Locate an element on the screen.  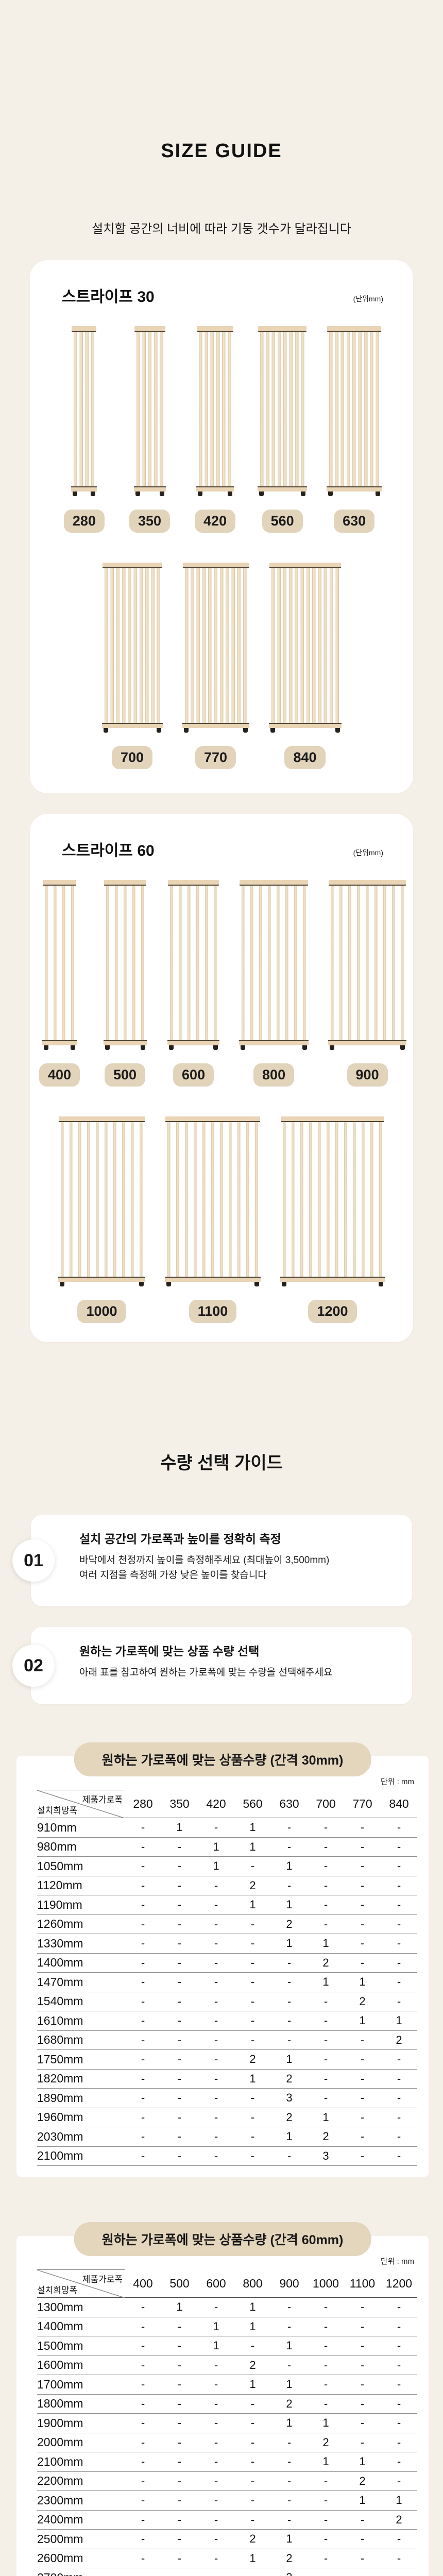
table-header-row: 제품가로폭 설치희망폭 280 350 420 560 630 700 770 840 is located at coordinates (227, 1803).